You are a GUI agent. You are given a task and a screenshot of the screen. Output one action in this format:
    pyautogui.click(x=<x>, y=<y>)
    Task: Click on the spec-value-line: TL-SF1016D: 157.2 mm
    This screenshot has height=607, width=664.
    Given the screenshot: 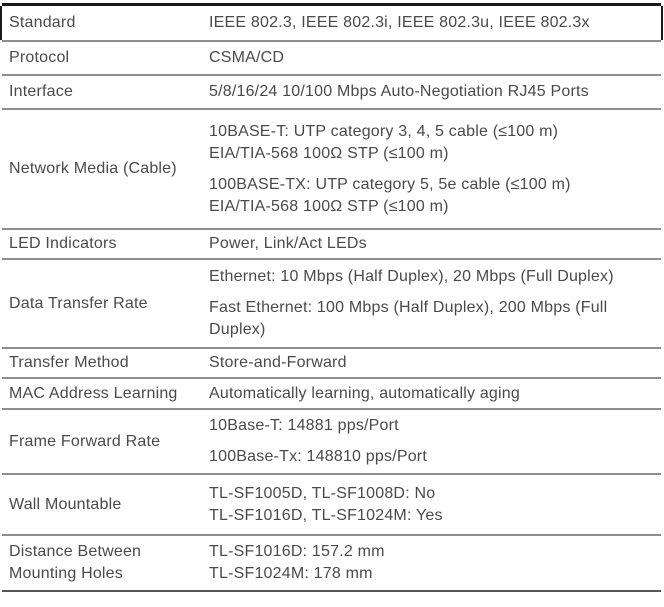 What is the action you would take?
    pyautogui.click(x=297, y=551)
    